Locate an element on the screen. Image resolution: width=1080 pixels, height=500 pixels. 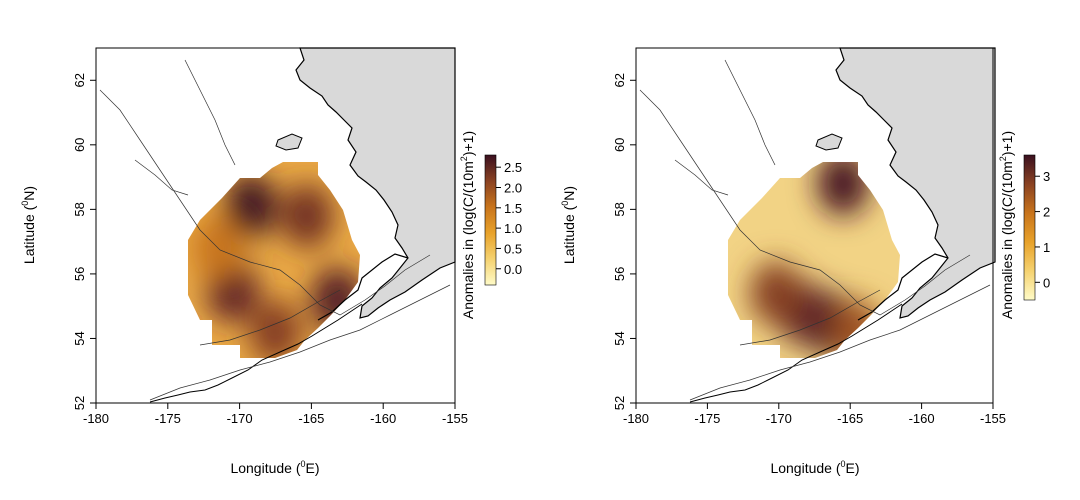
colorbar-ticks-left: 0.0 0.5 1.0 1.5 2.0 2.5 is located at coordinates (509, 218).